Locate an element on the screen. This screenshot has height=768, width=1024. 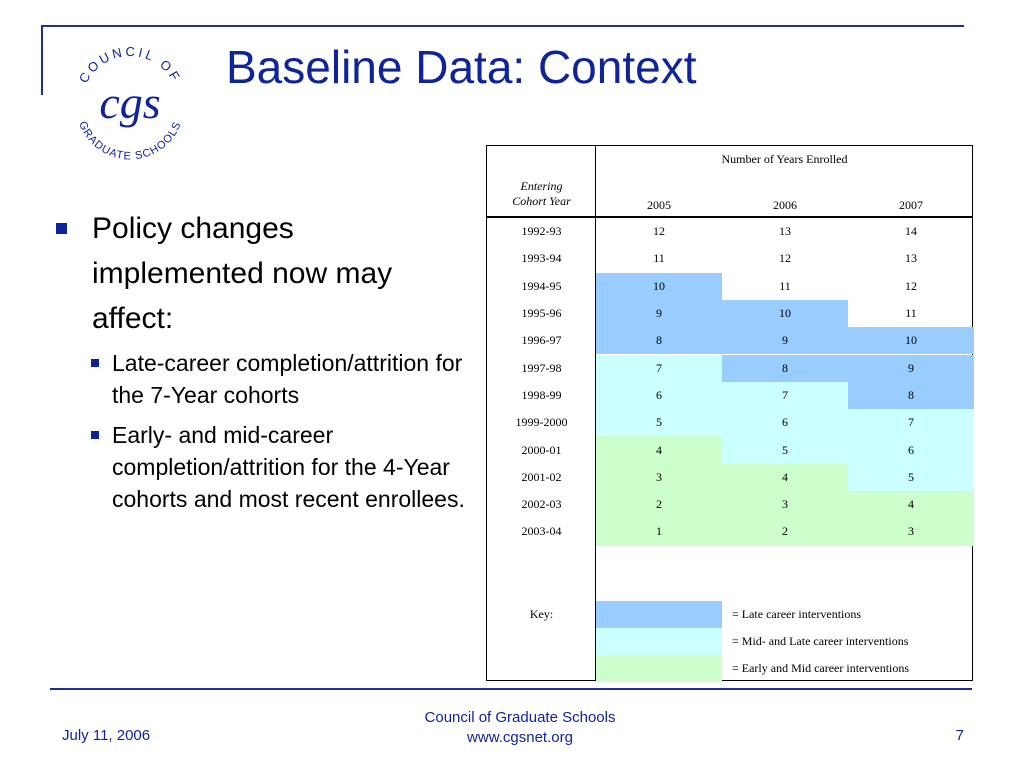
value-cell: 14 is located at coordinates (911, 231).